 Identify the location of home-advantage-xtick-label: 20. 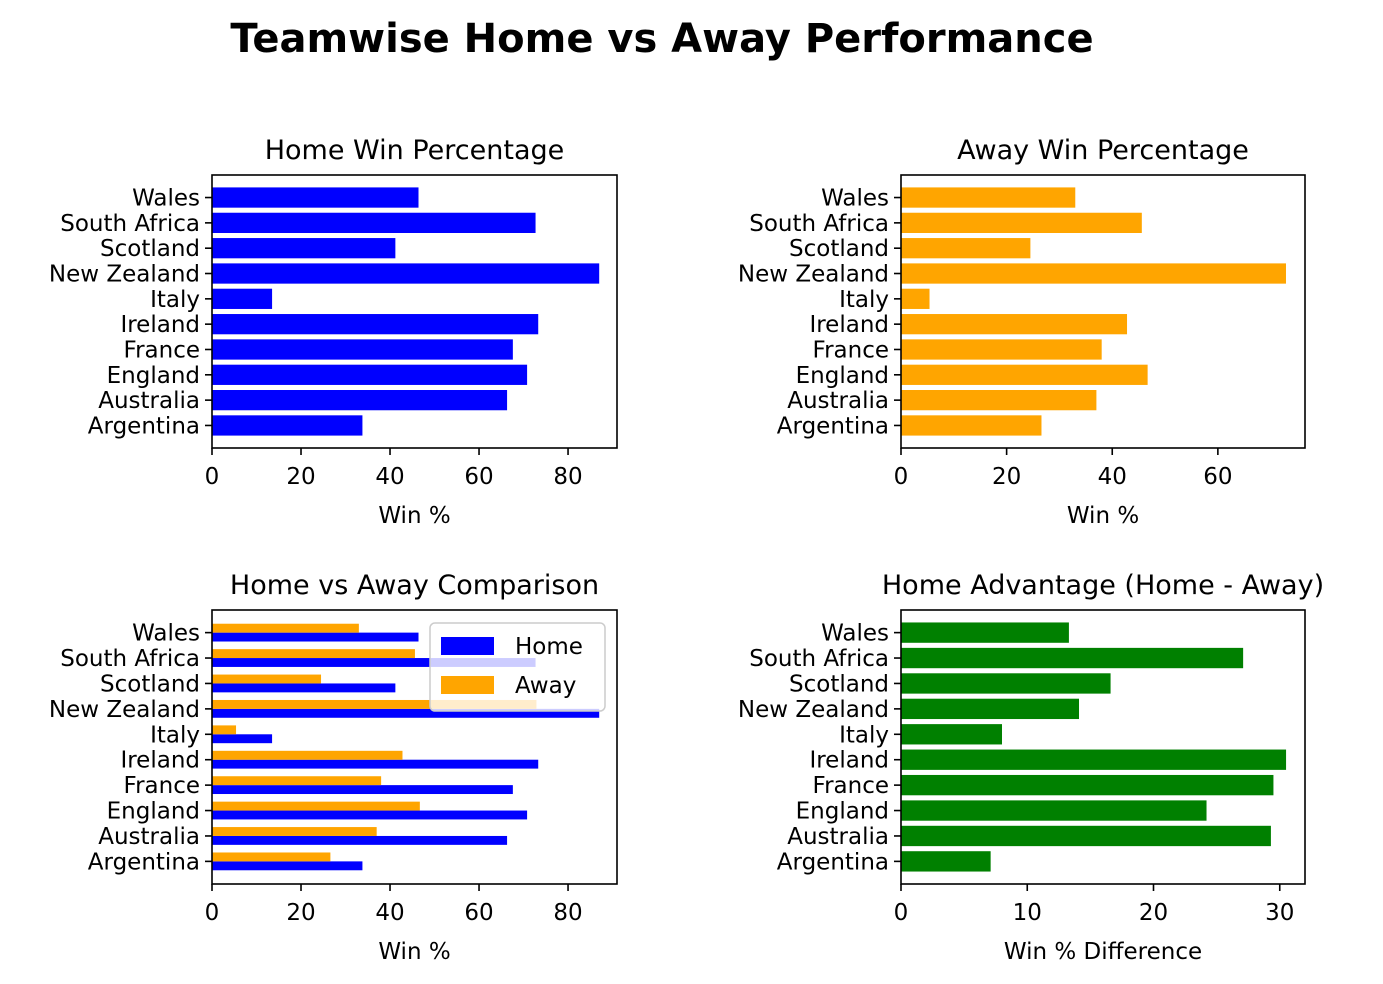
(1153, 913).